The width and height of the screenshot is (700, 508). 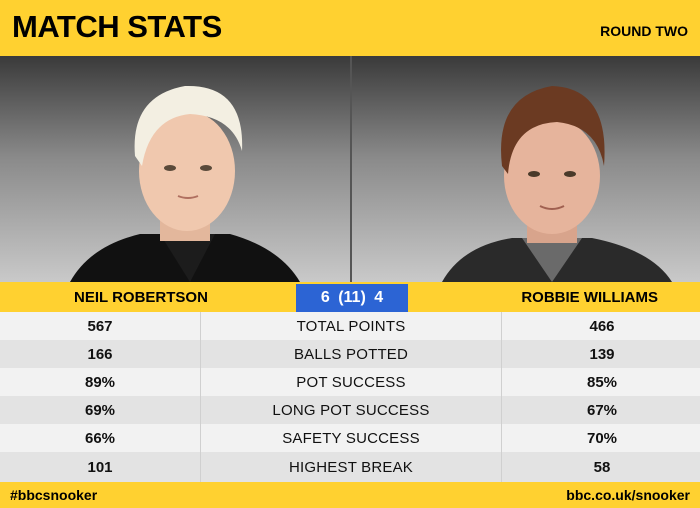 I want to click on stat-label: LONG POT SUCCESS, so click(x=351, y=410).